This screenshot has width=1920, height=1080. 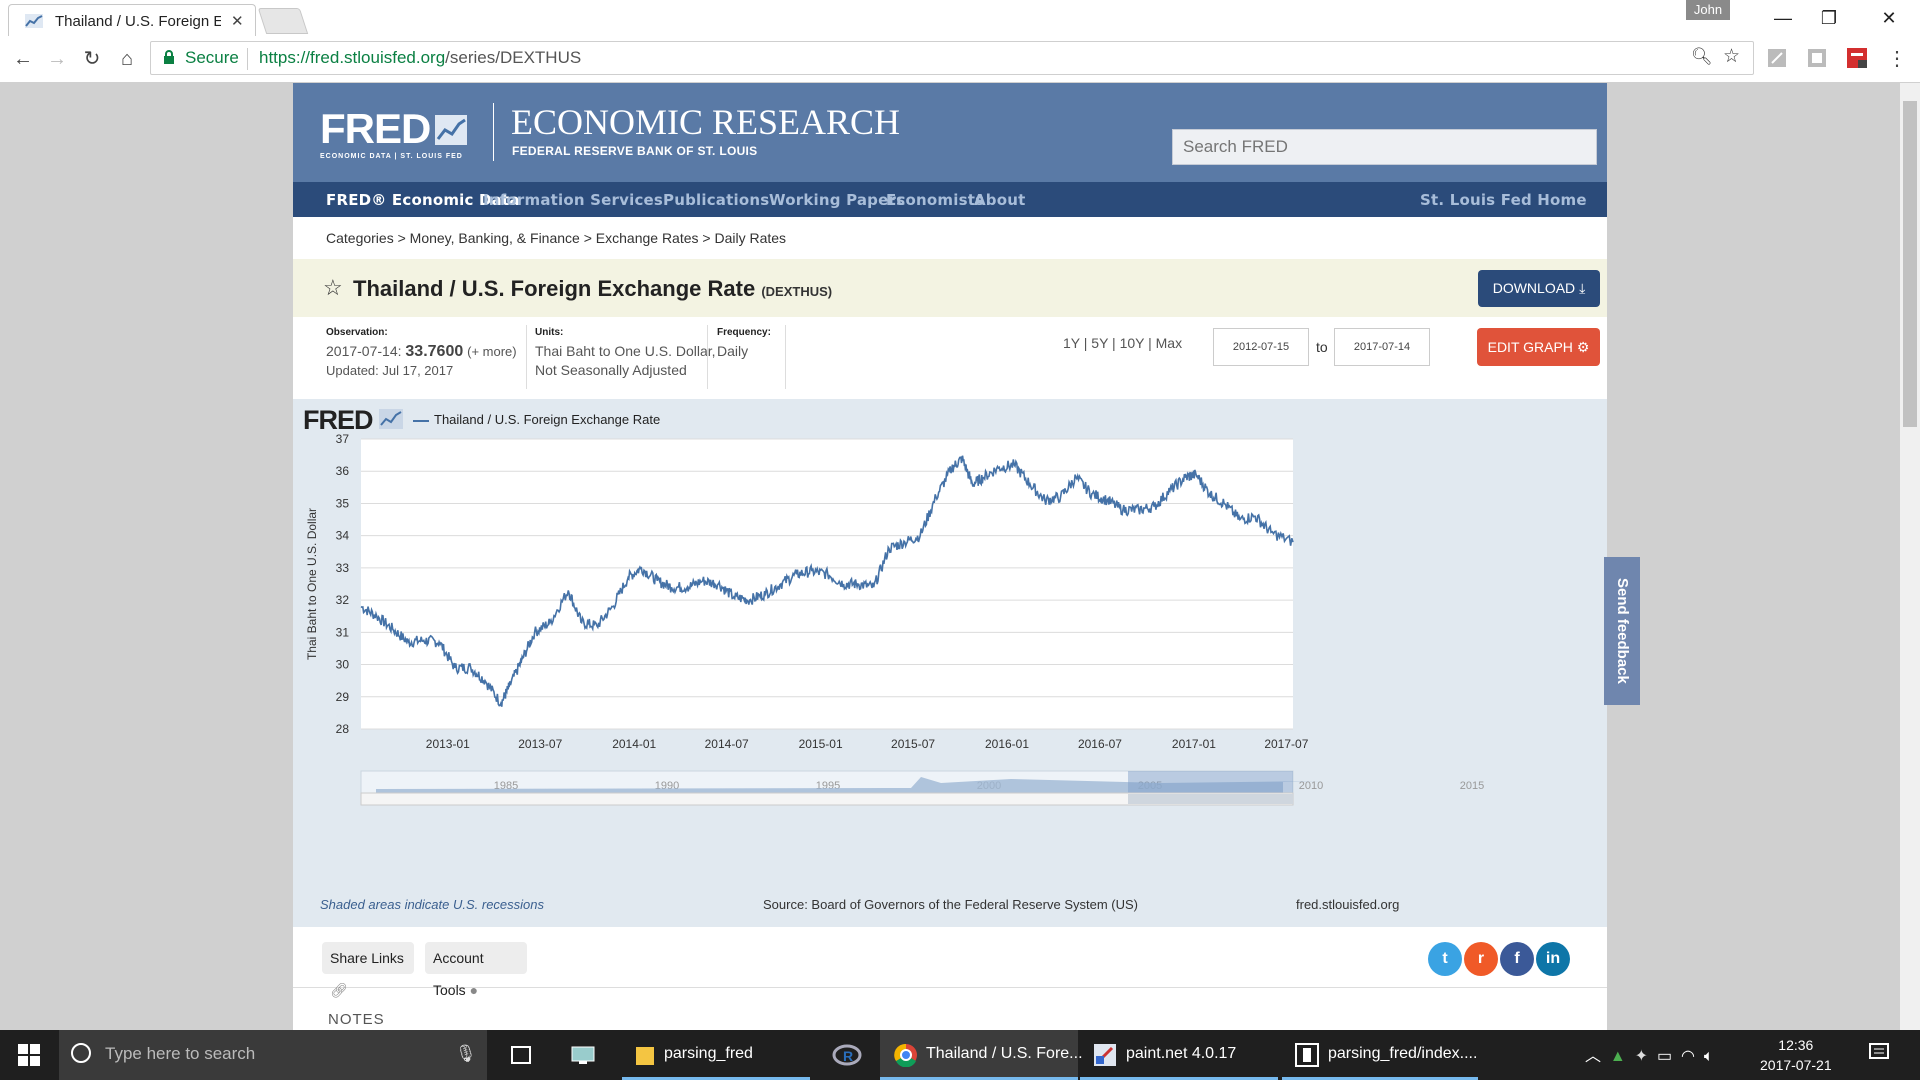 I want to click on nav-information-services: Information Services, so click(x=573, y=200).